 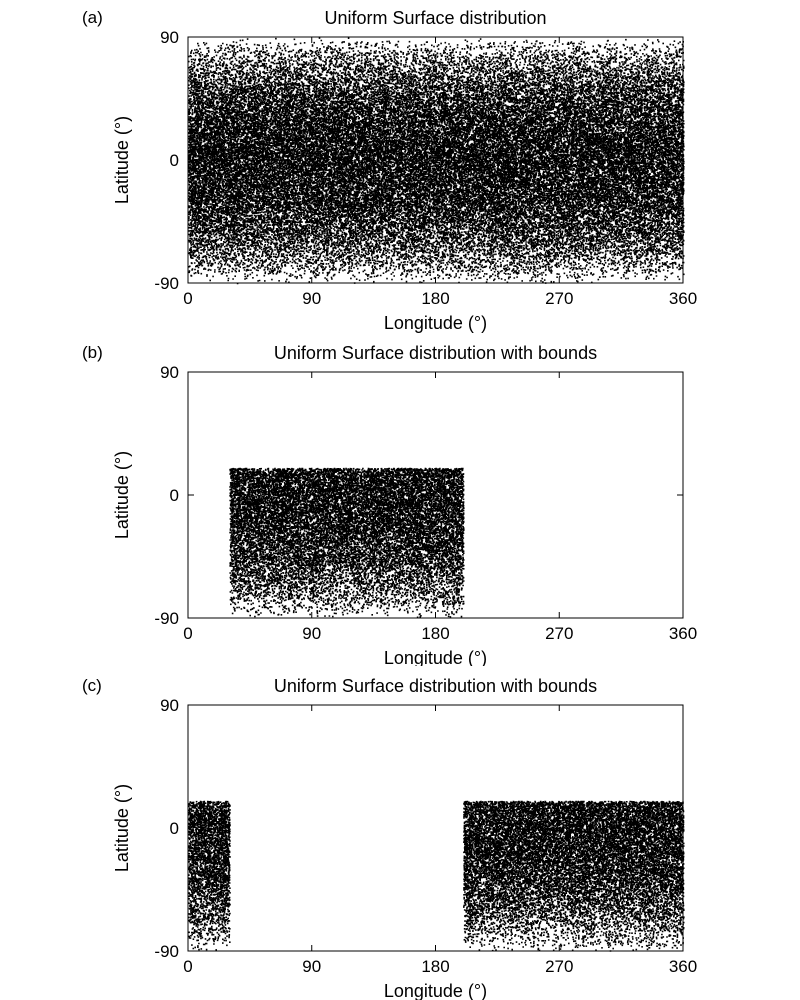 I want to click on panel-label: (c), so click(x=92, y=685).